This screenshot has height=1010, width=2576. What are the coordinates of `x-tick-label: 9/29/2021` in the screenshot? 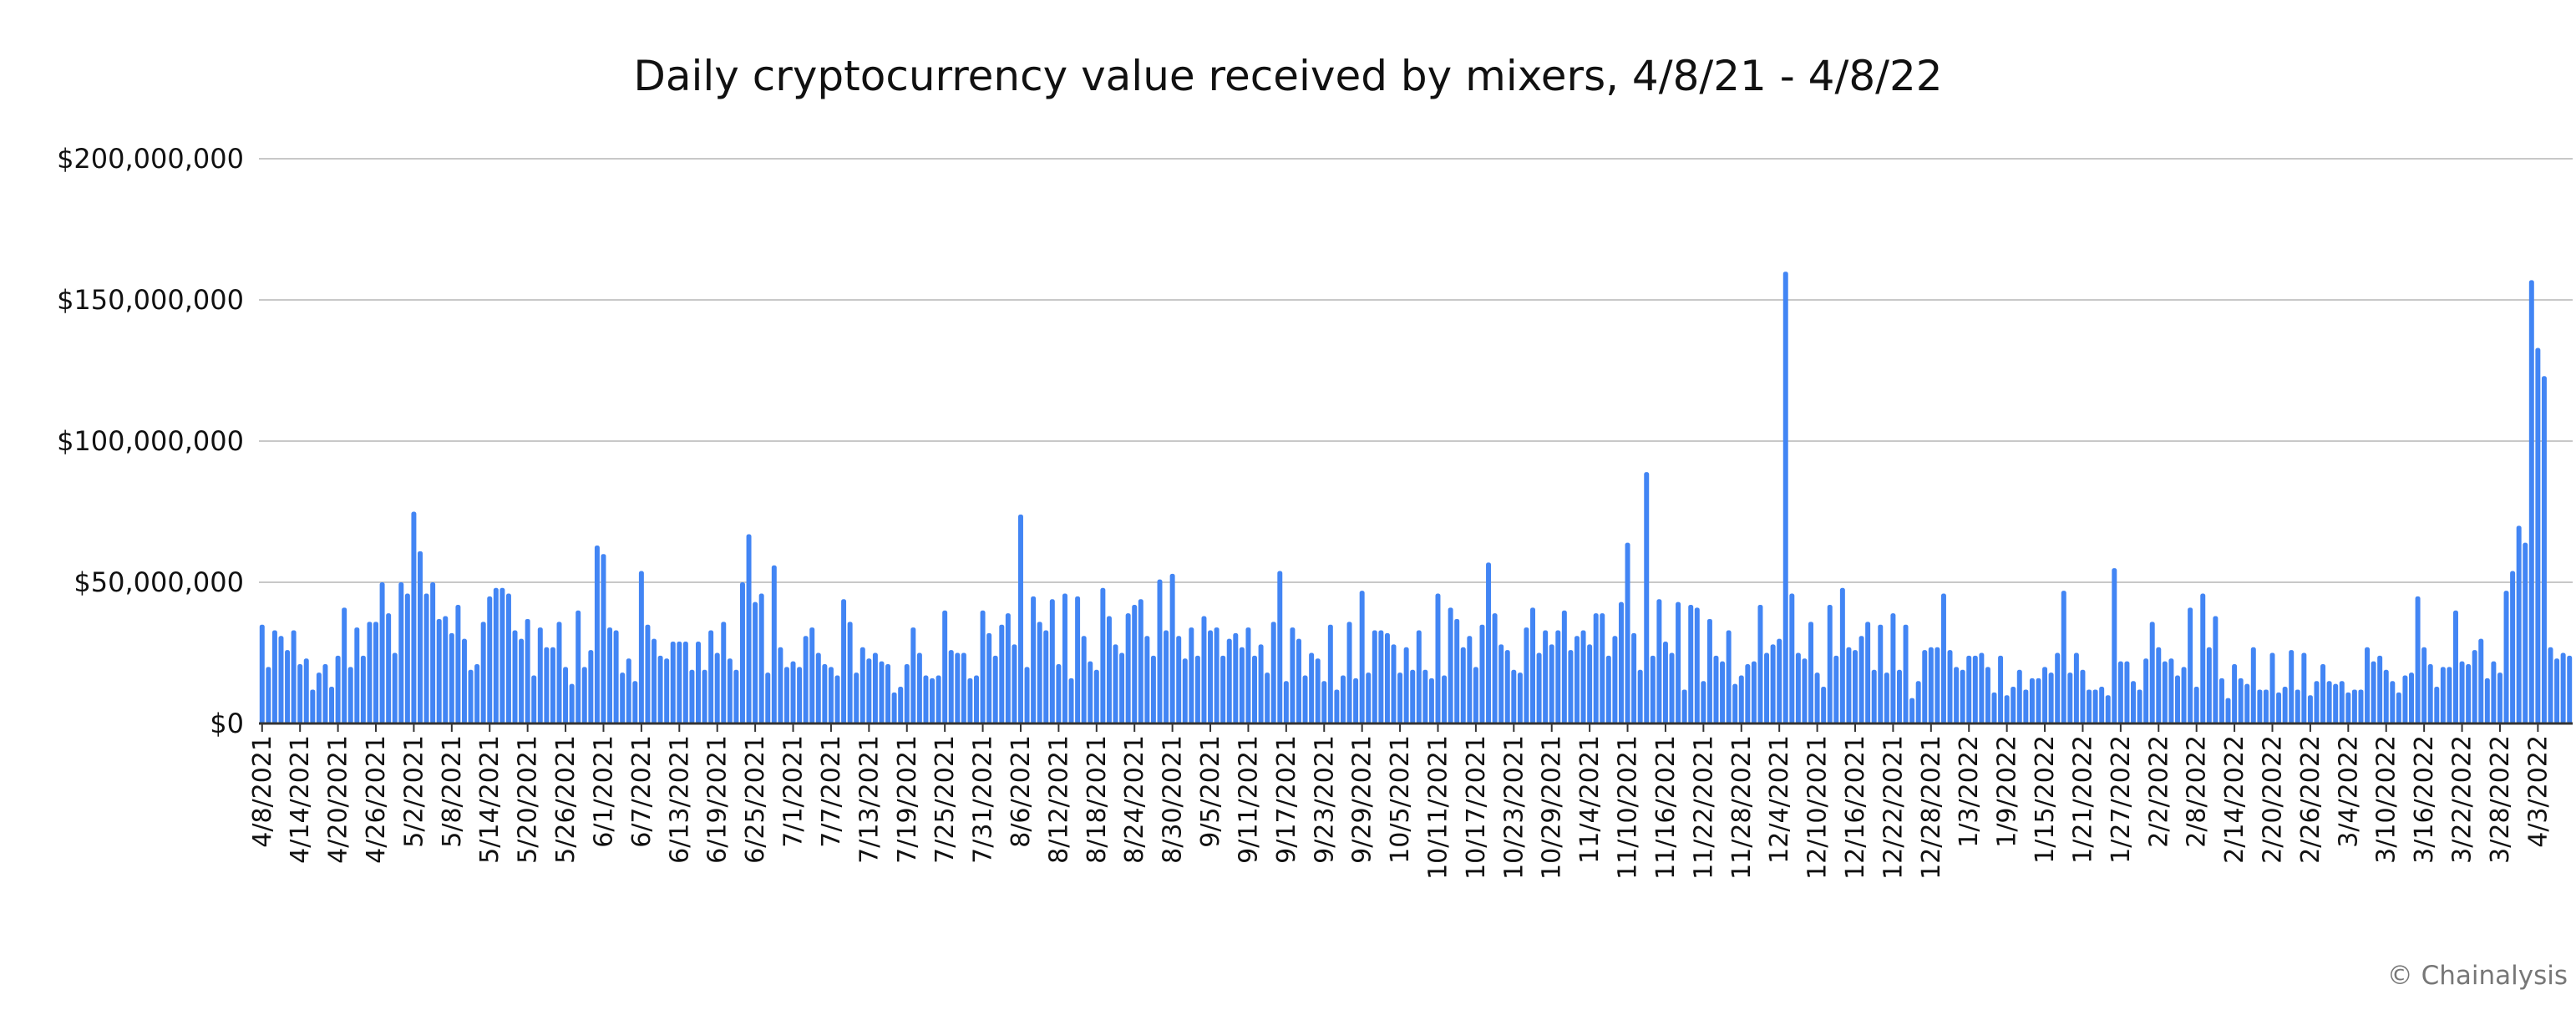 It's located at (1362, 799).